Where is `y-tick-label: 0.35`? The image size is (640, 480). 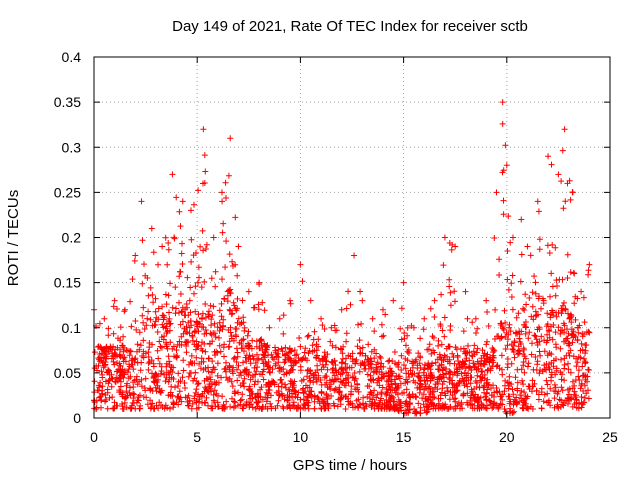
y-tick-label: 0.35 is located at coordinates (67, 102).